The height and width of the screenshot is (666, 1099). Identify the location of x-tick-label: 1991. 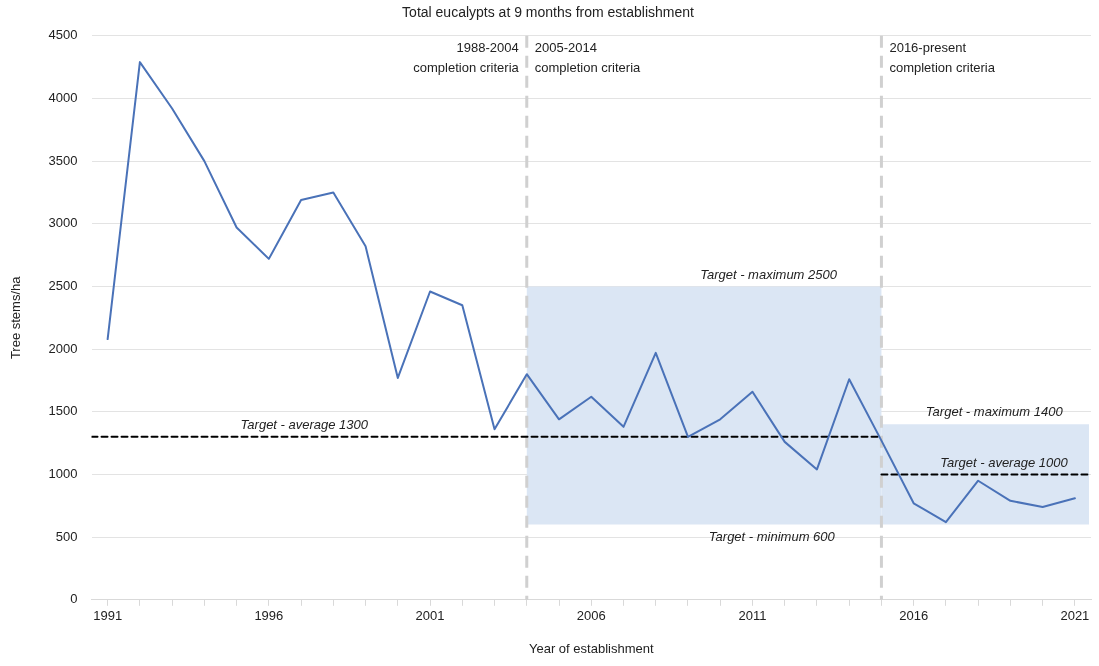
(108, 616).